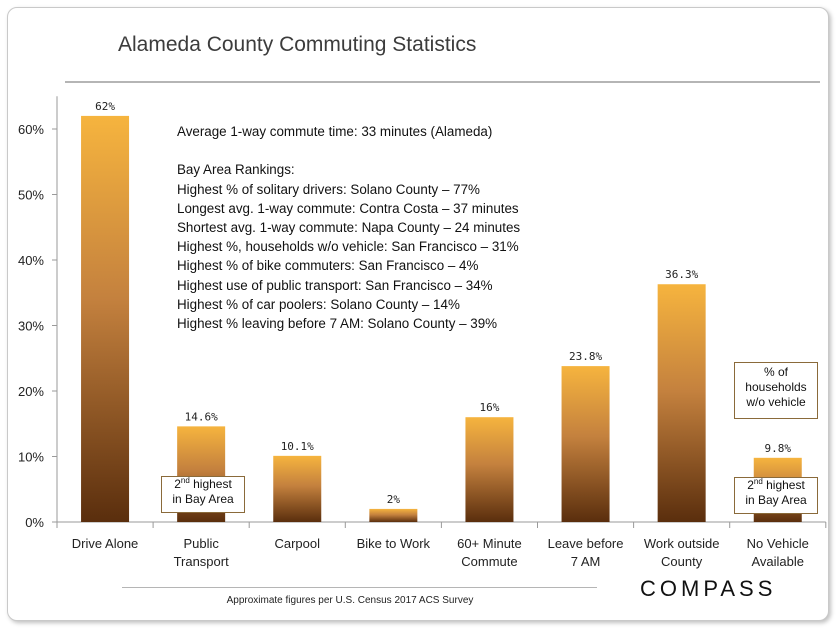  Describe the element at coordinates (708, 588) in the screenshot. I see `compass-logo: COMPASS` at that location.